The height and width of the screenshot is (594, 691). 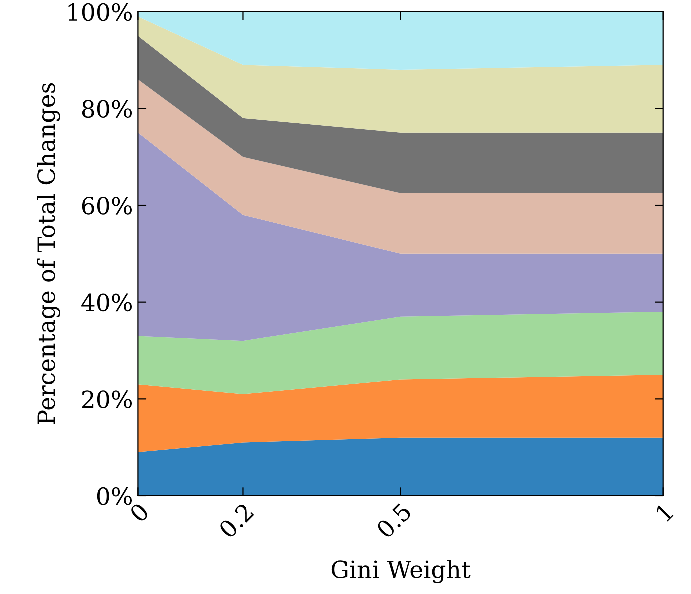 I want to click on y-tick-label: 20%, so click(x=107, y=399).